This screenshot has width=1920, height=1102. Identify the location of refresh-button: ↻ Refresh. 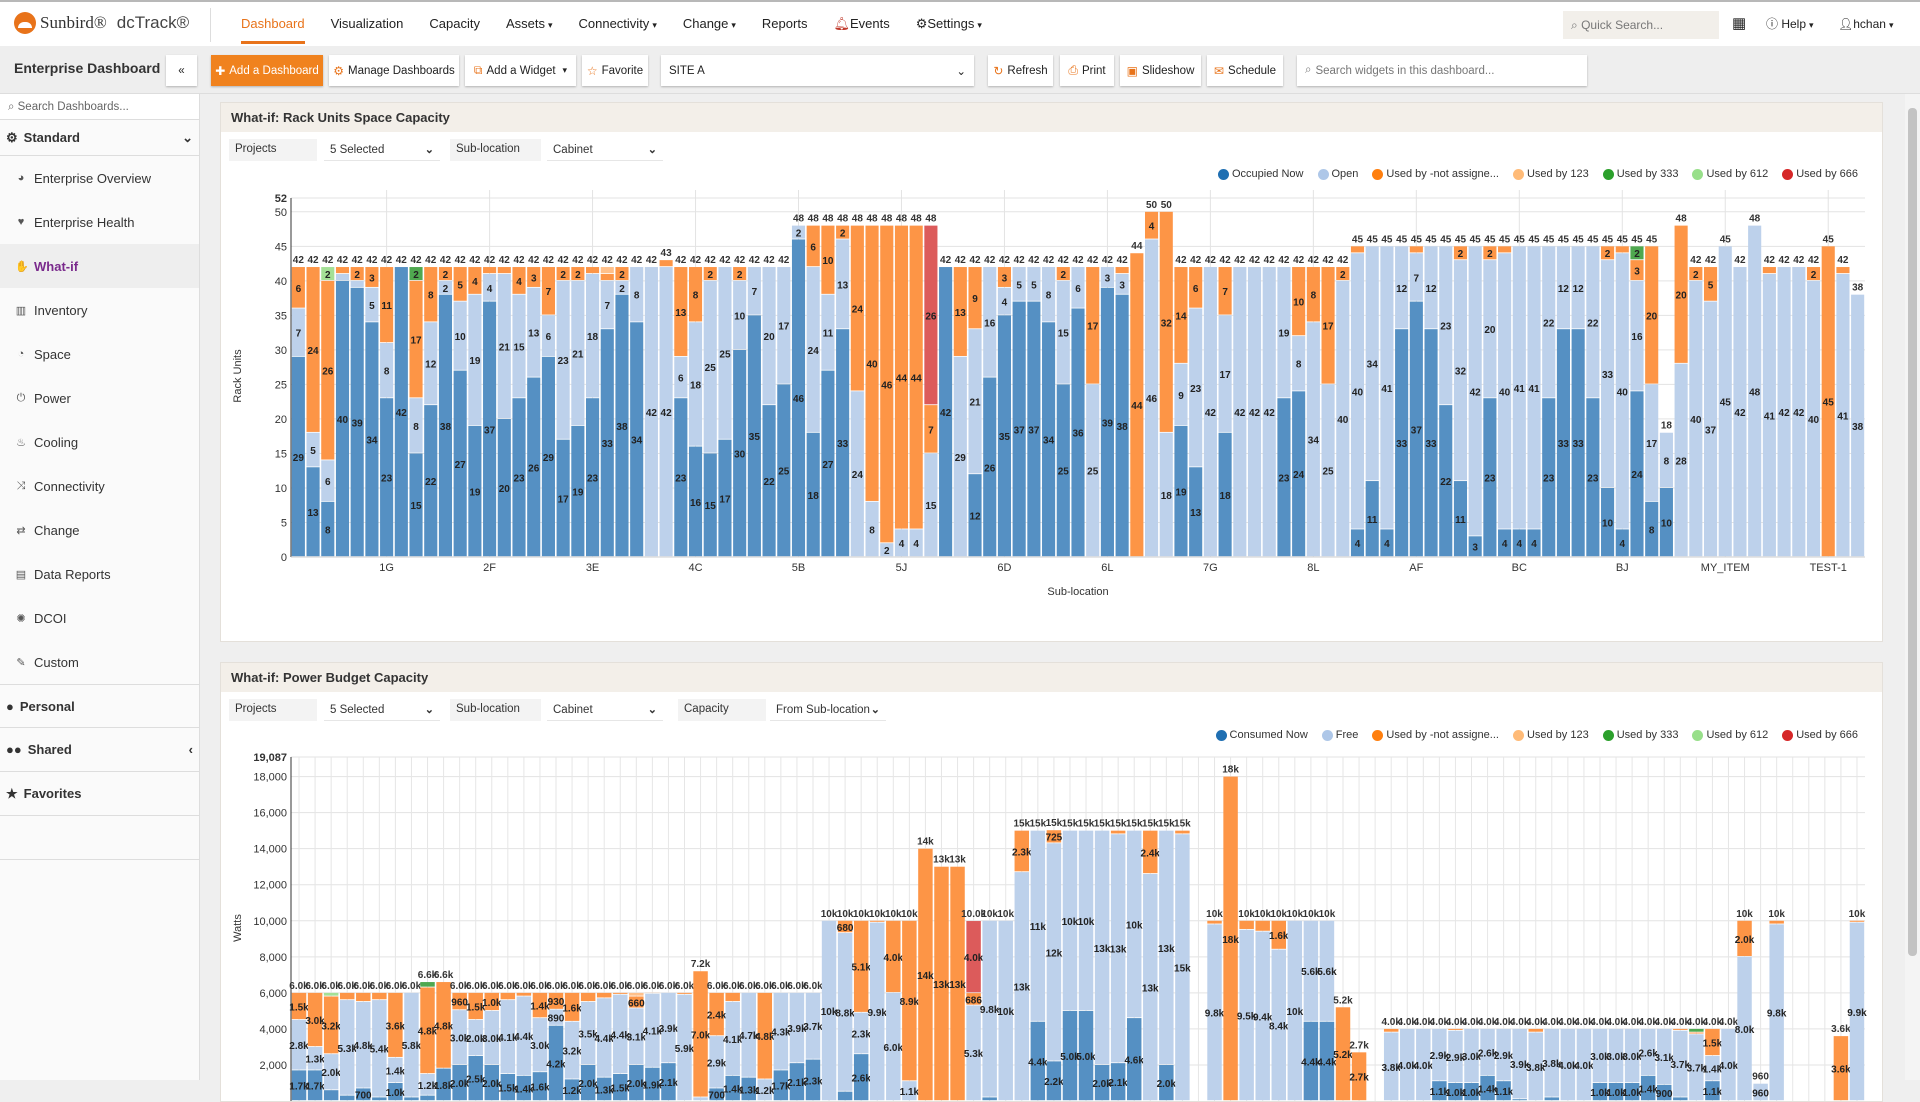
(1020, 70).